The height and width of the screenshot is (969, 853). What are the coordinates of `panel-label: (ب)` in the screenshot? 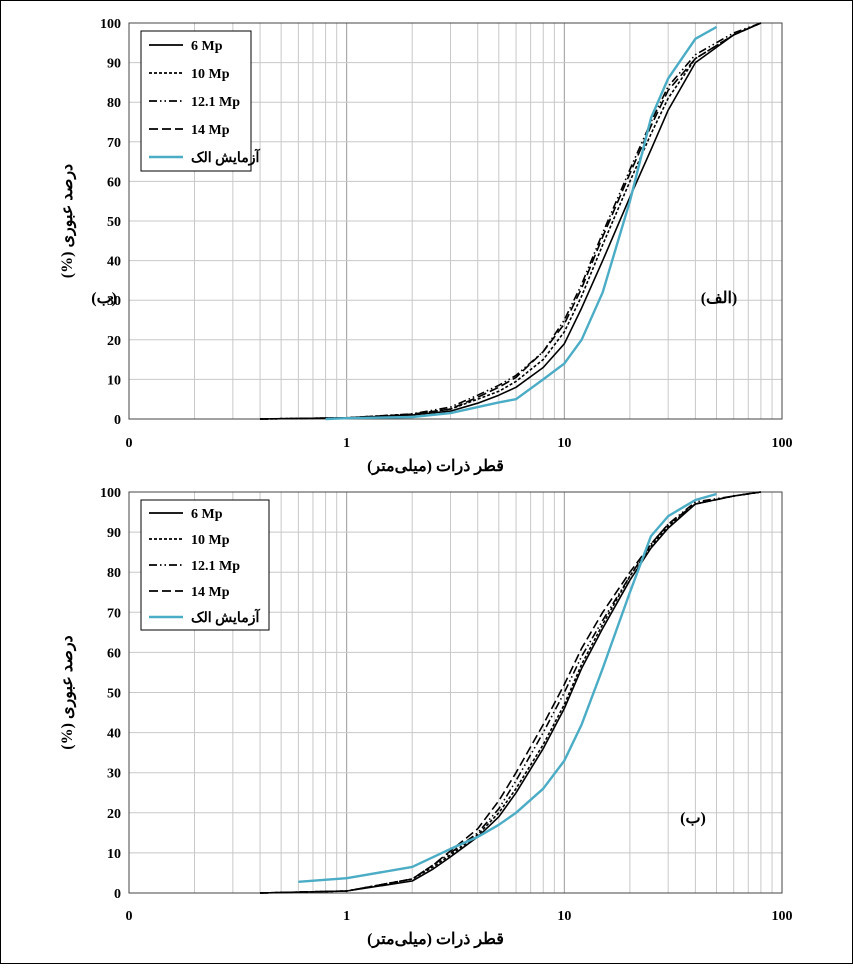 It's located at (693, 818).